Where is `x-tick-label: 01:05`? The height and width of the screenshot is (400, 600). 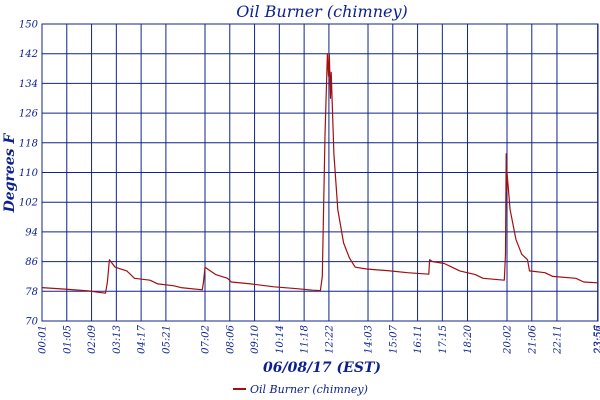 x-tick-label: 01:05 is located at coordinates (67, 339).